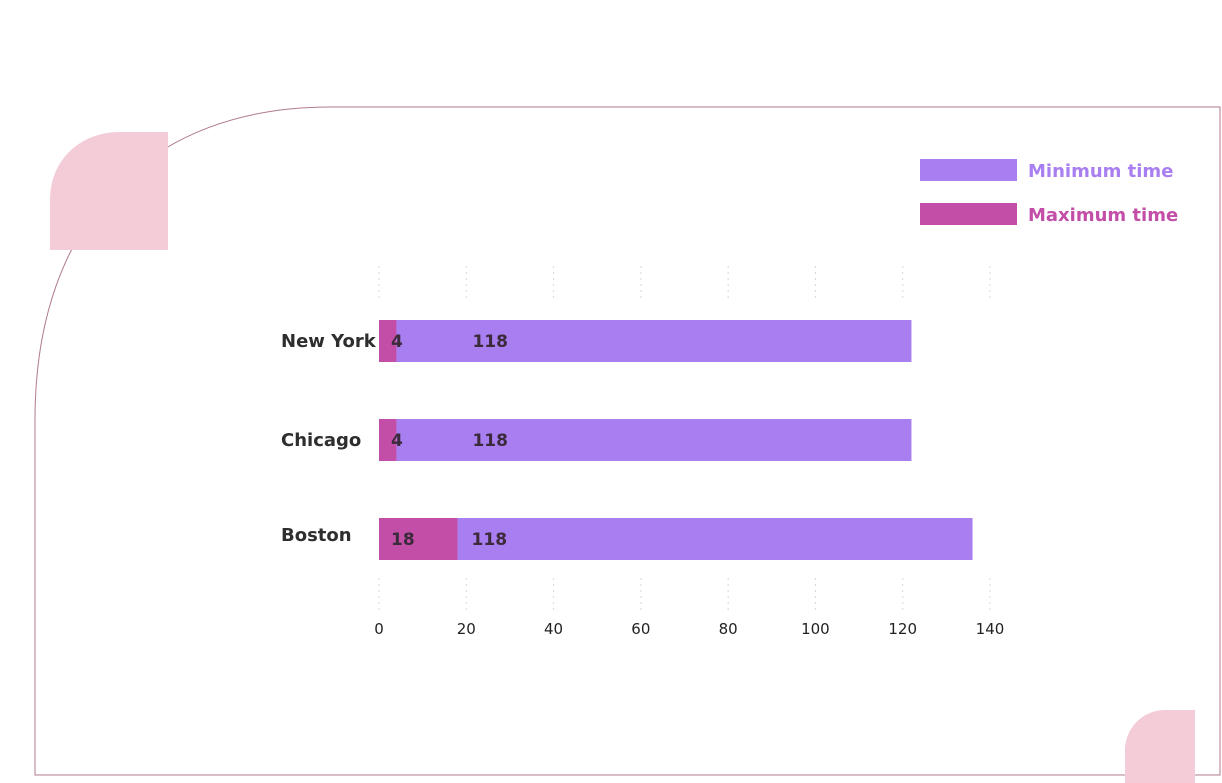 The image size is (1222, 783). I want to click on category-label-1: Chicago, so click(321, 440).